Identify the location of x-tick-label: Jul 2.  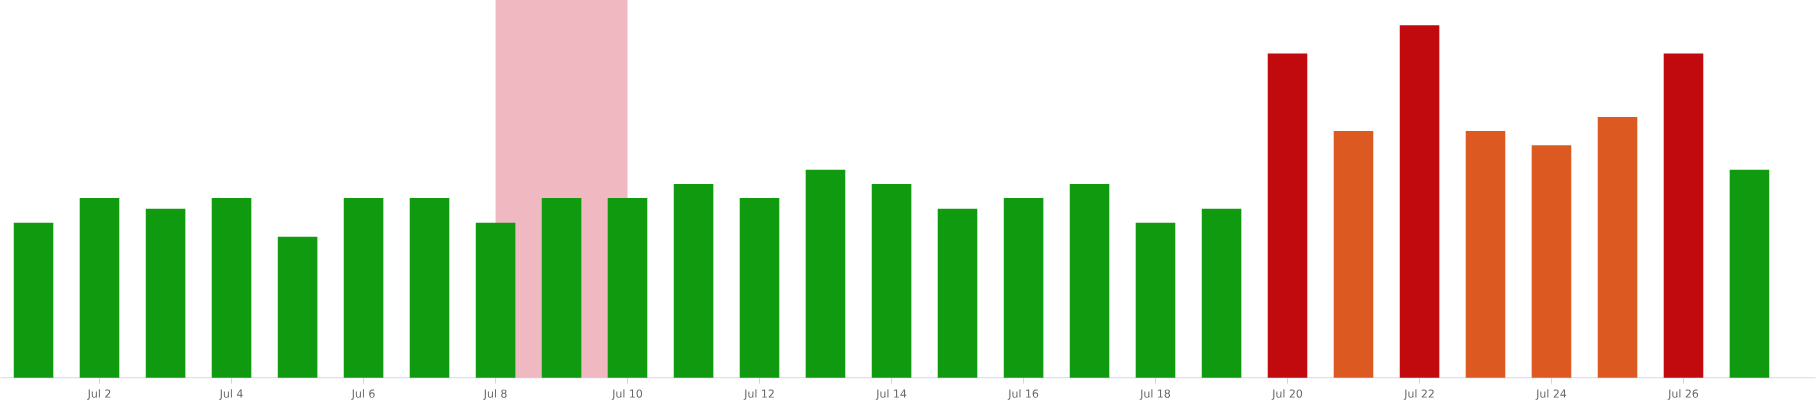
(99, 394).